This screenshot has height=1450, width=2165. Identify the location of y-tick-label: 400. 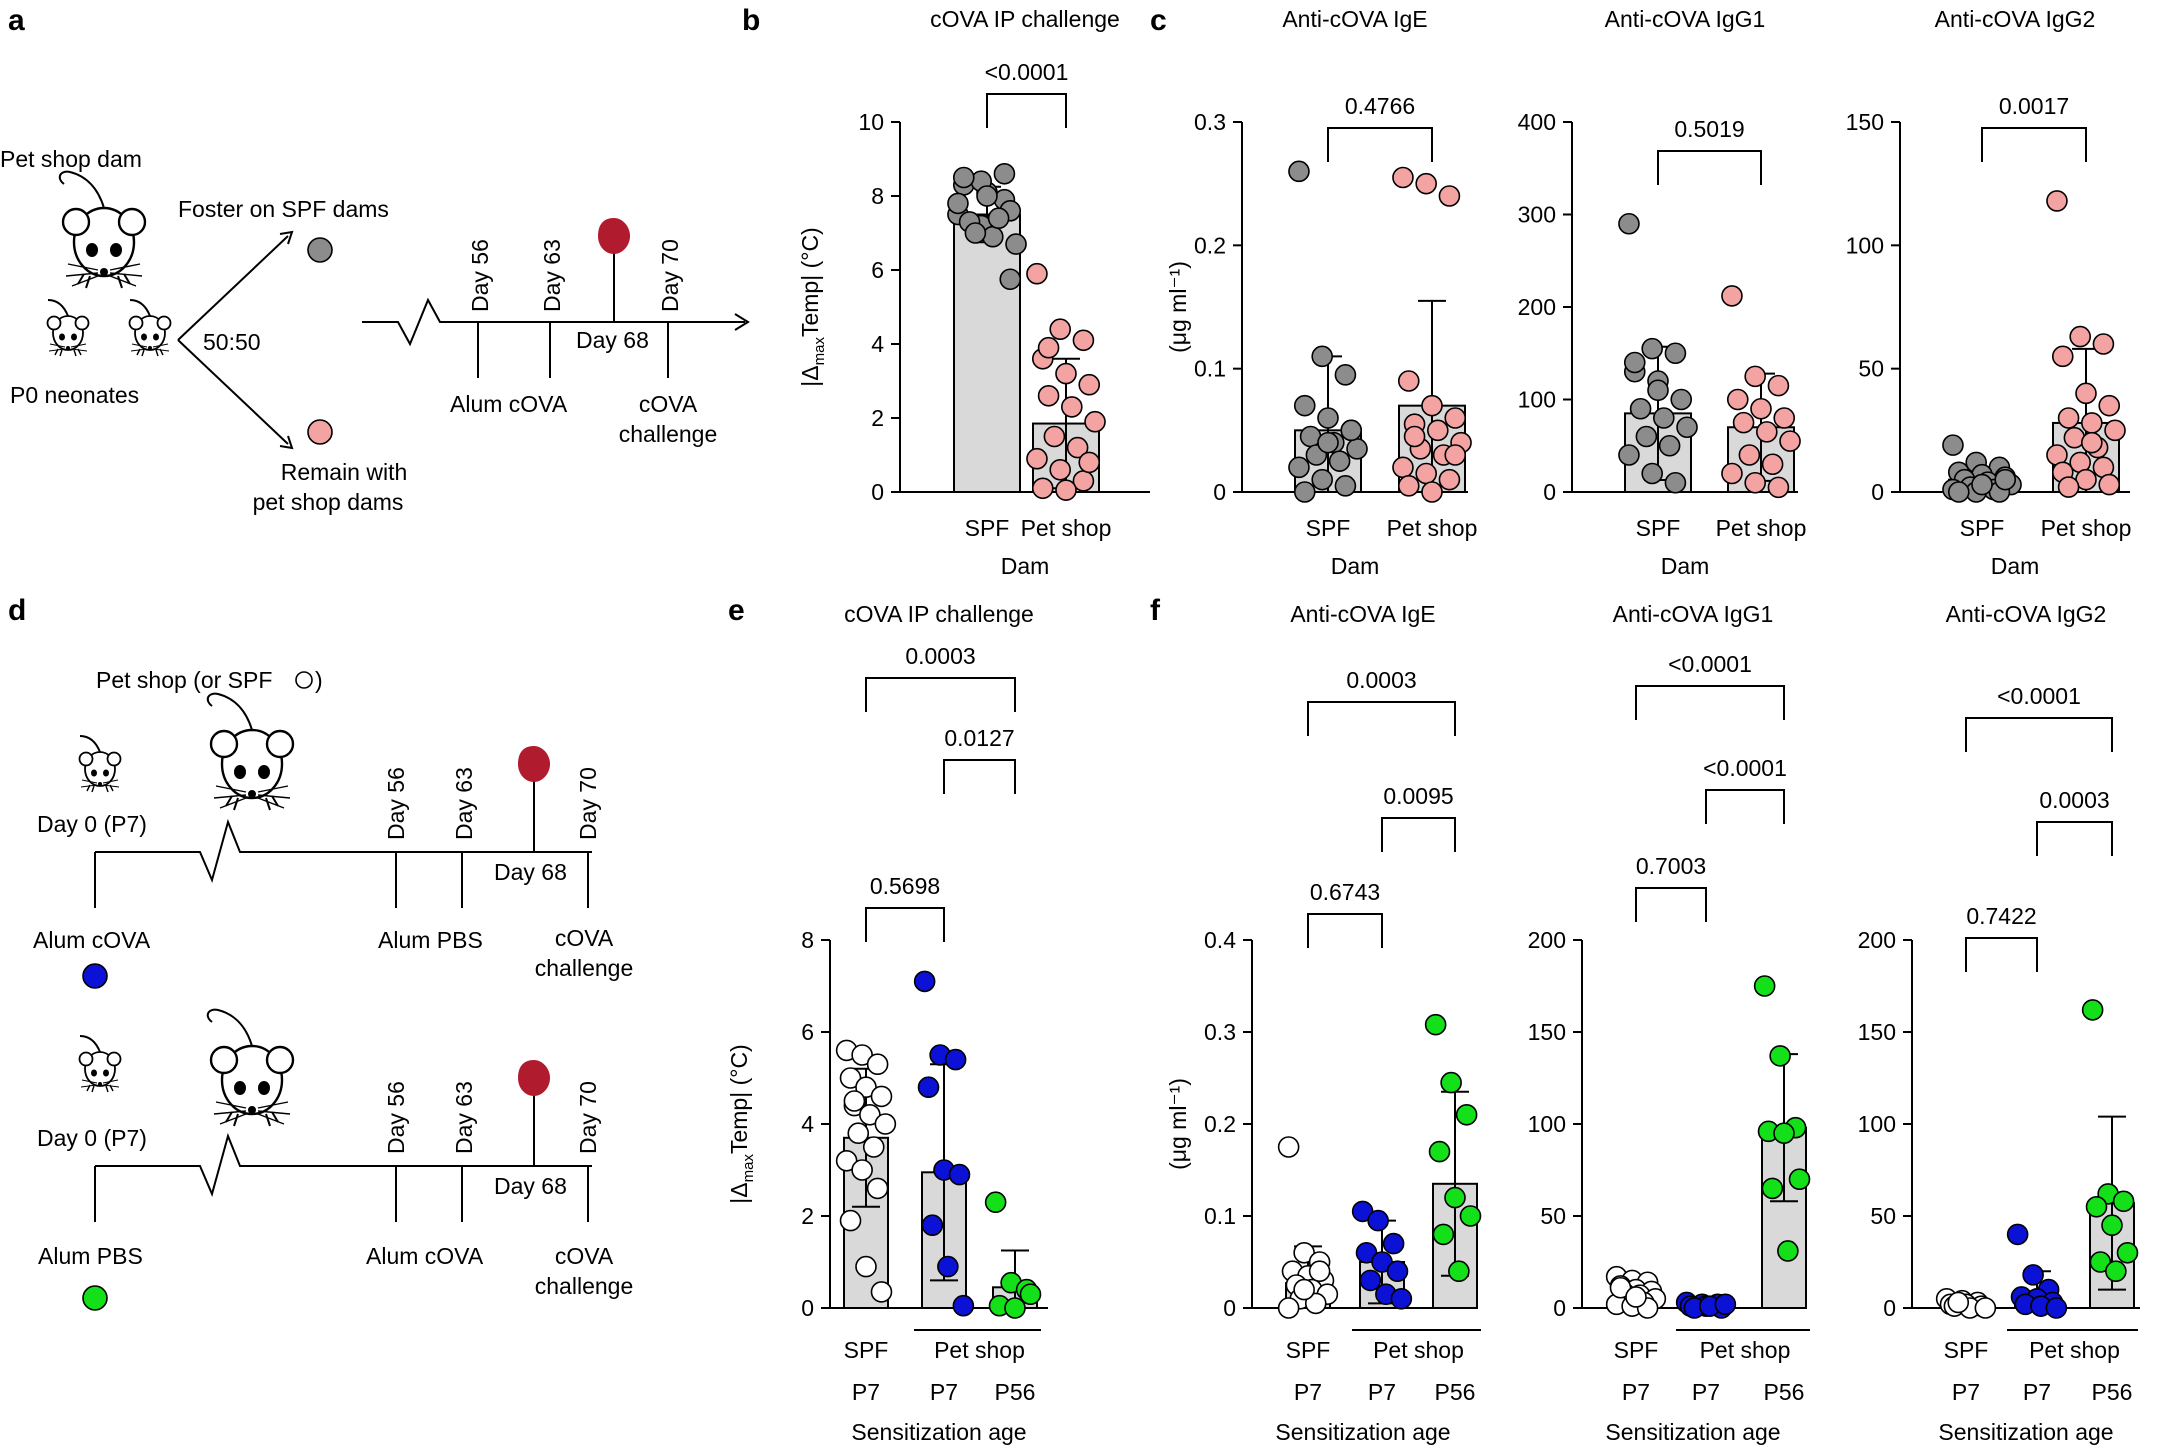
(1537, 122).